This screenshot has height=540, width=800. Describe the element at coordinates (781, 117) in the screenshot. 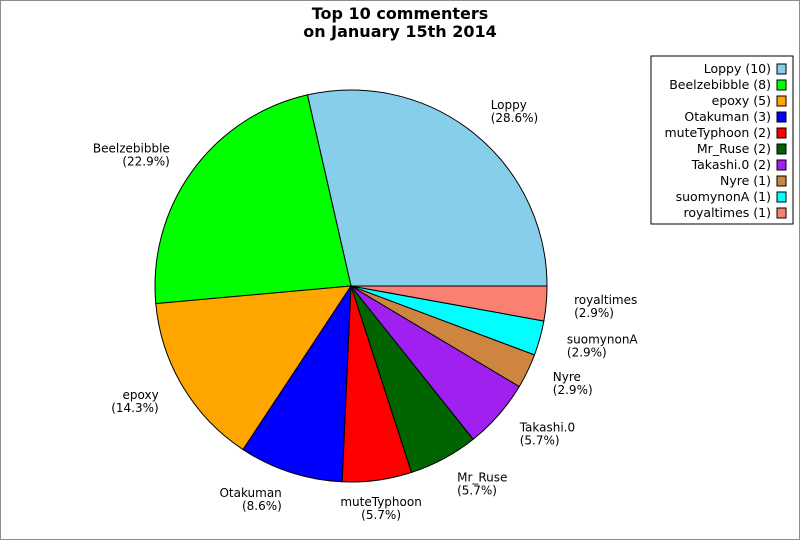

I see `legend-swatch-otakuman` at that location.